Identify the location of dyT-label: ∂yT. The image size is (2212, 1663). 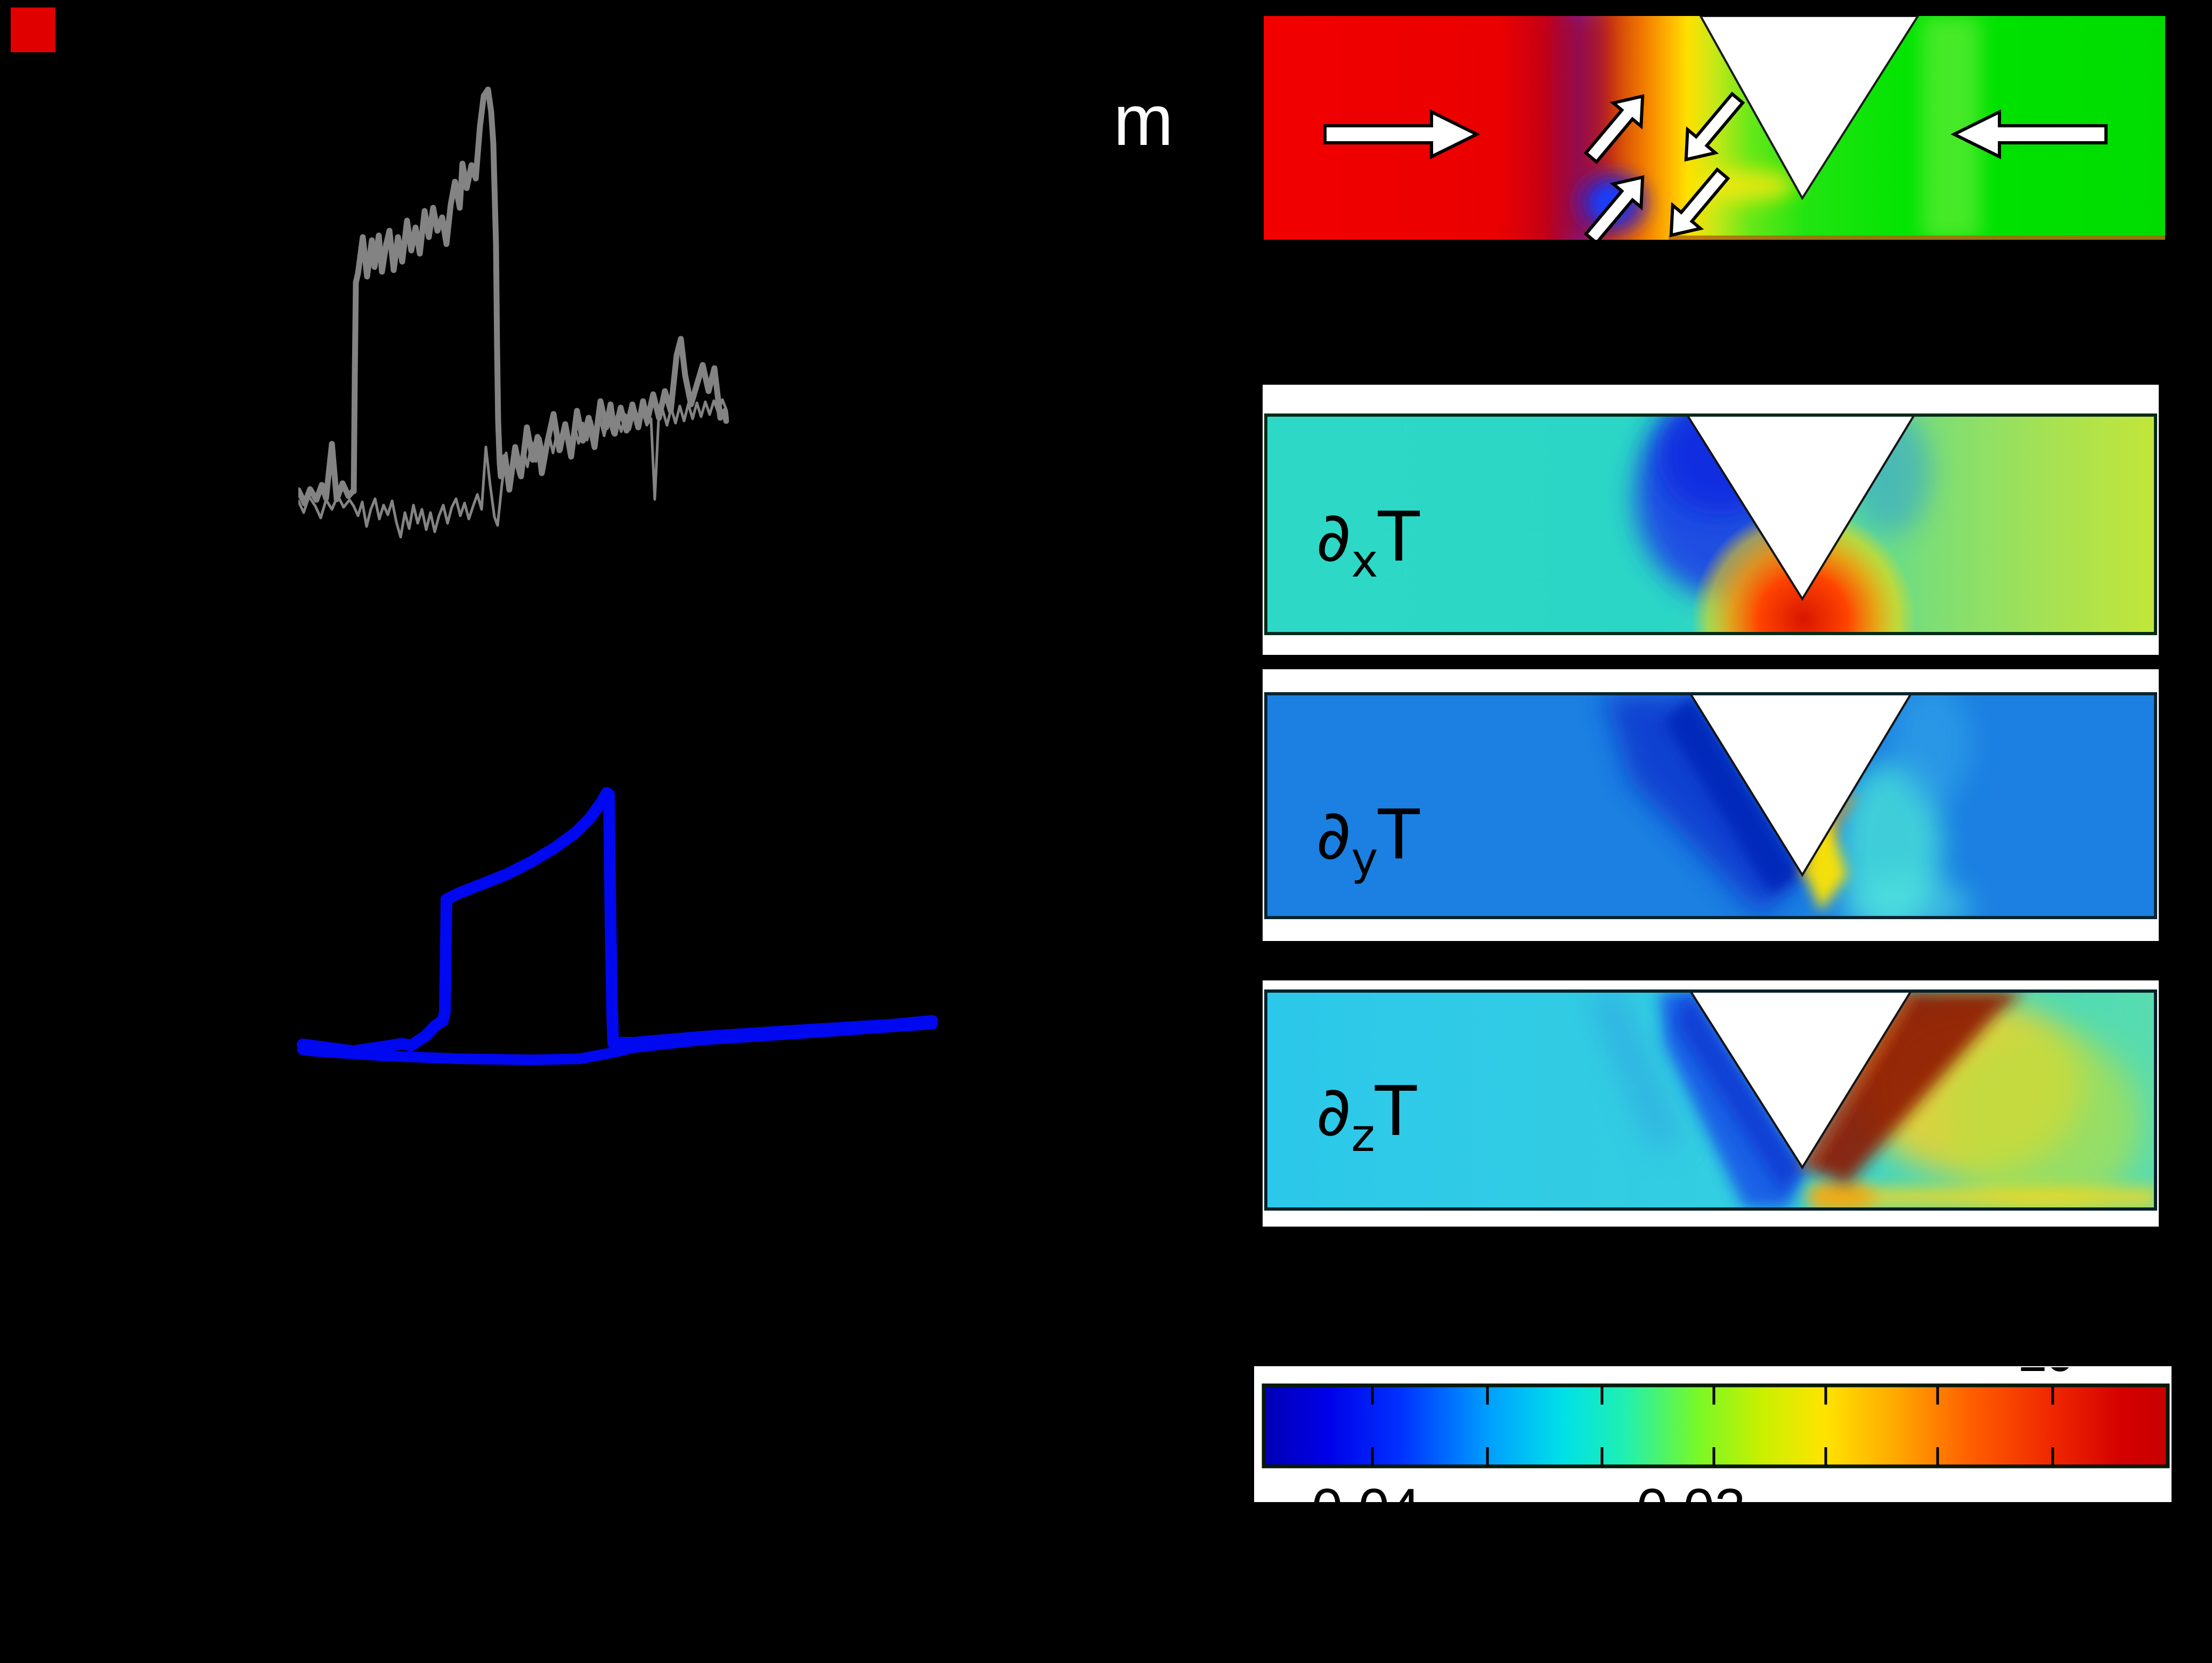
(1368, 841).